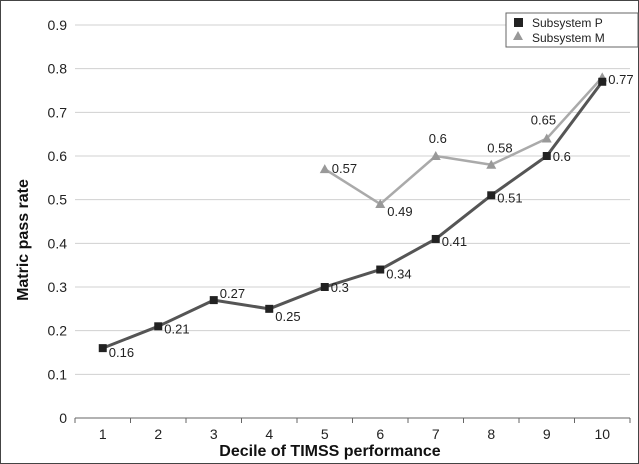 This screenshot has height=464, width=639. Describe the element at coordinates (329, 451) in the screenshot. I see `x-axis-title: Decile of TIMSS performance` at that location.